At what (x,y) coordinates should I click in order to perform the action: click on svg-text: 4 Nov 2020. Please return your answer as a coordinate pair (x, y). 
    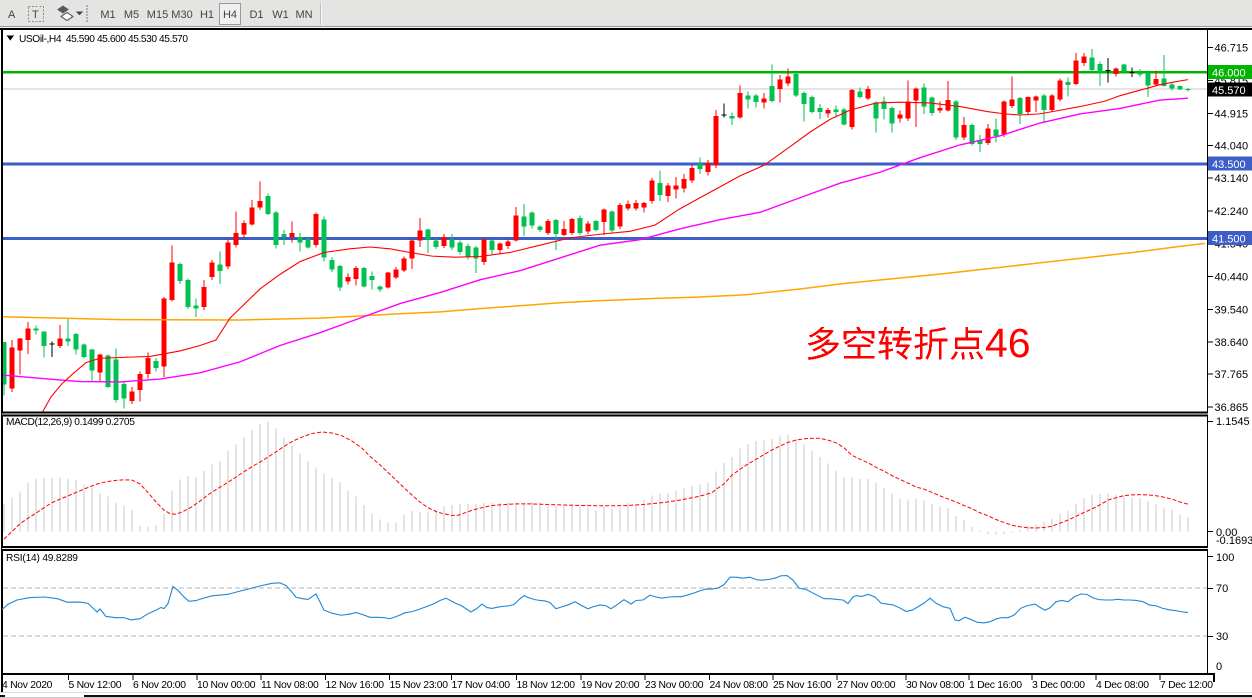
    Looking at the image, I should click on (27, 685).